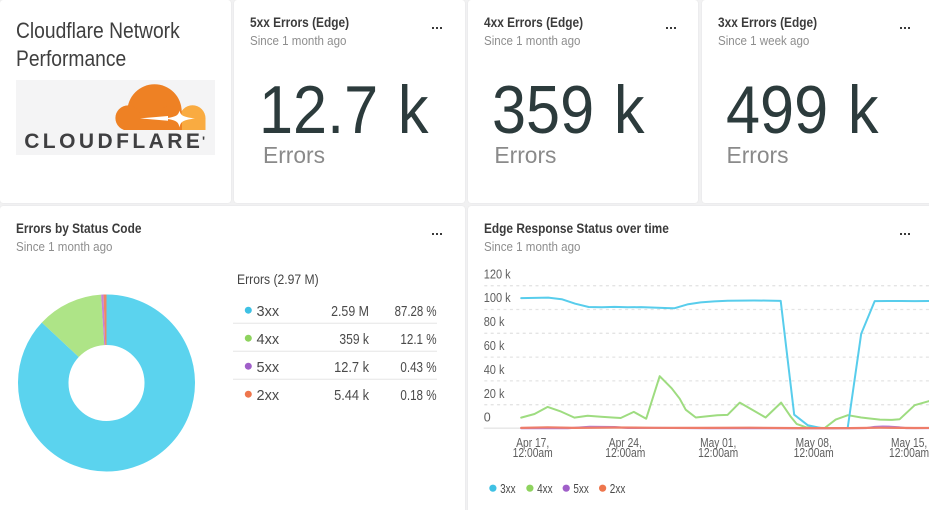  Describe the element at coordinates (498, 298) in the screenshot. I see `svg-text: 100 k` at that location.